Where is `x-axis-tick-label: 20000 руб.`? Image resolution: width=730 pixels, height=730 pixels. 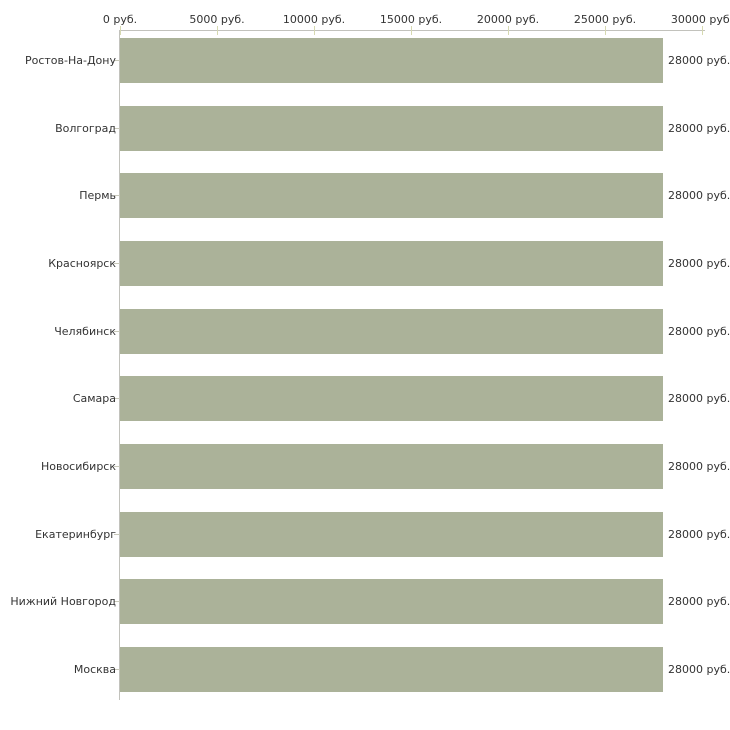
x-axis-tick-label: 20000 руб. is located at coordinates (508, 19).